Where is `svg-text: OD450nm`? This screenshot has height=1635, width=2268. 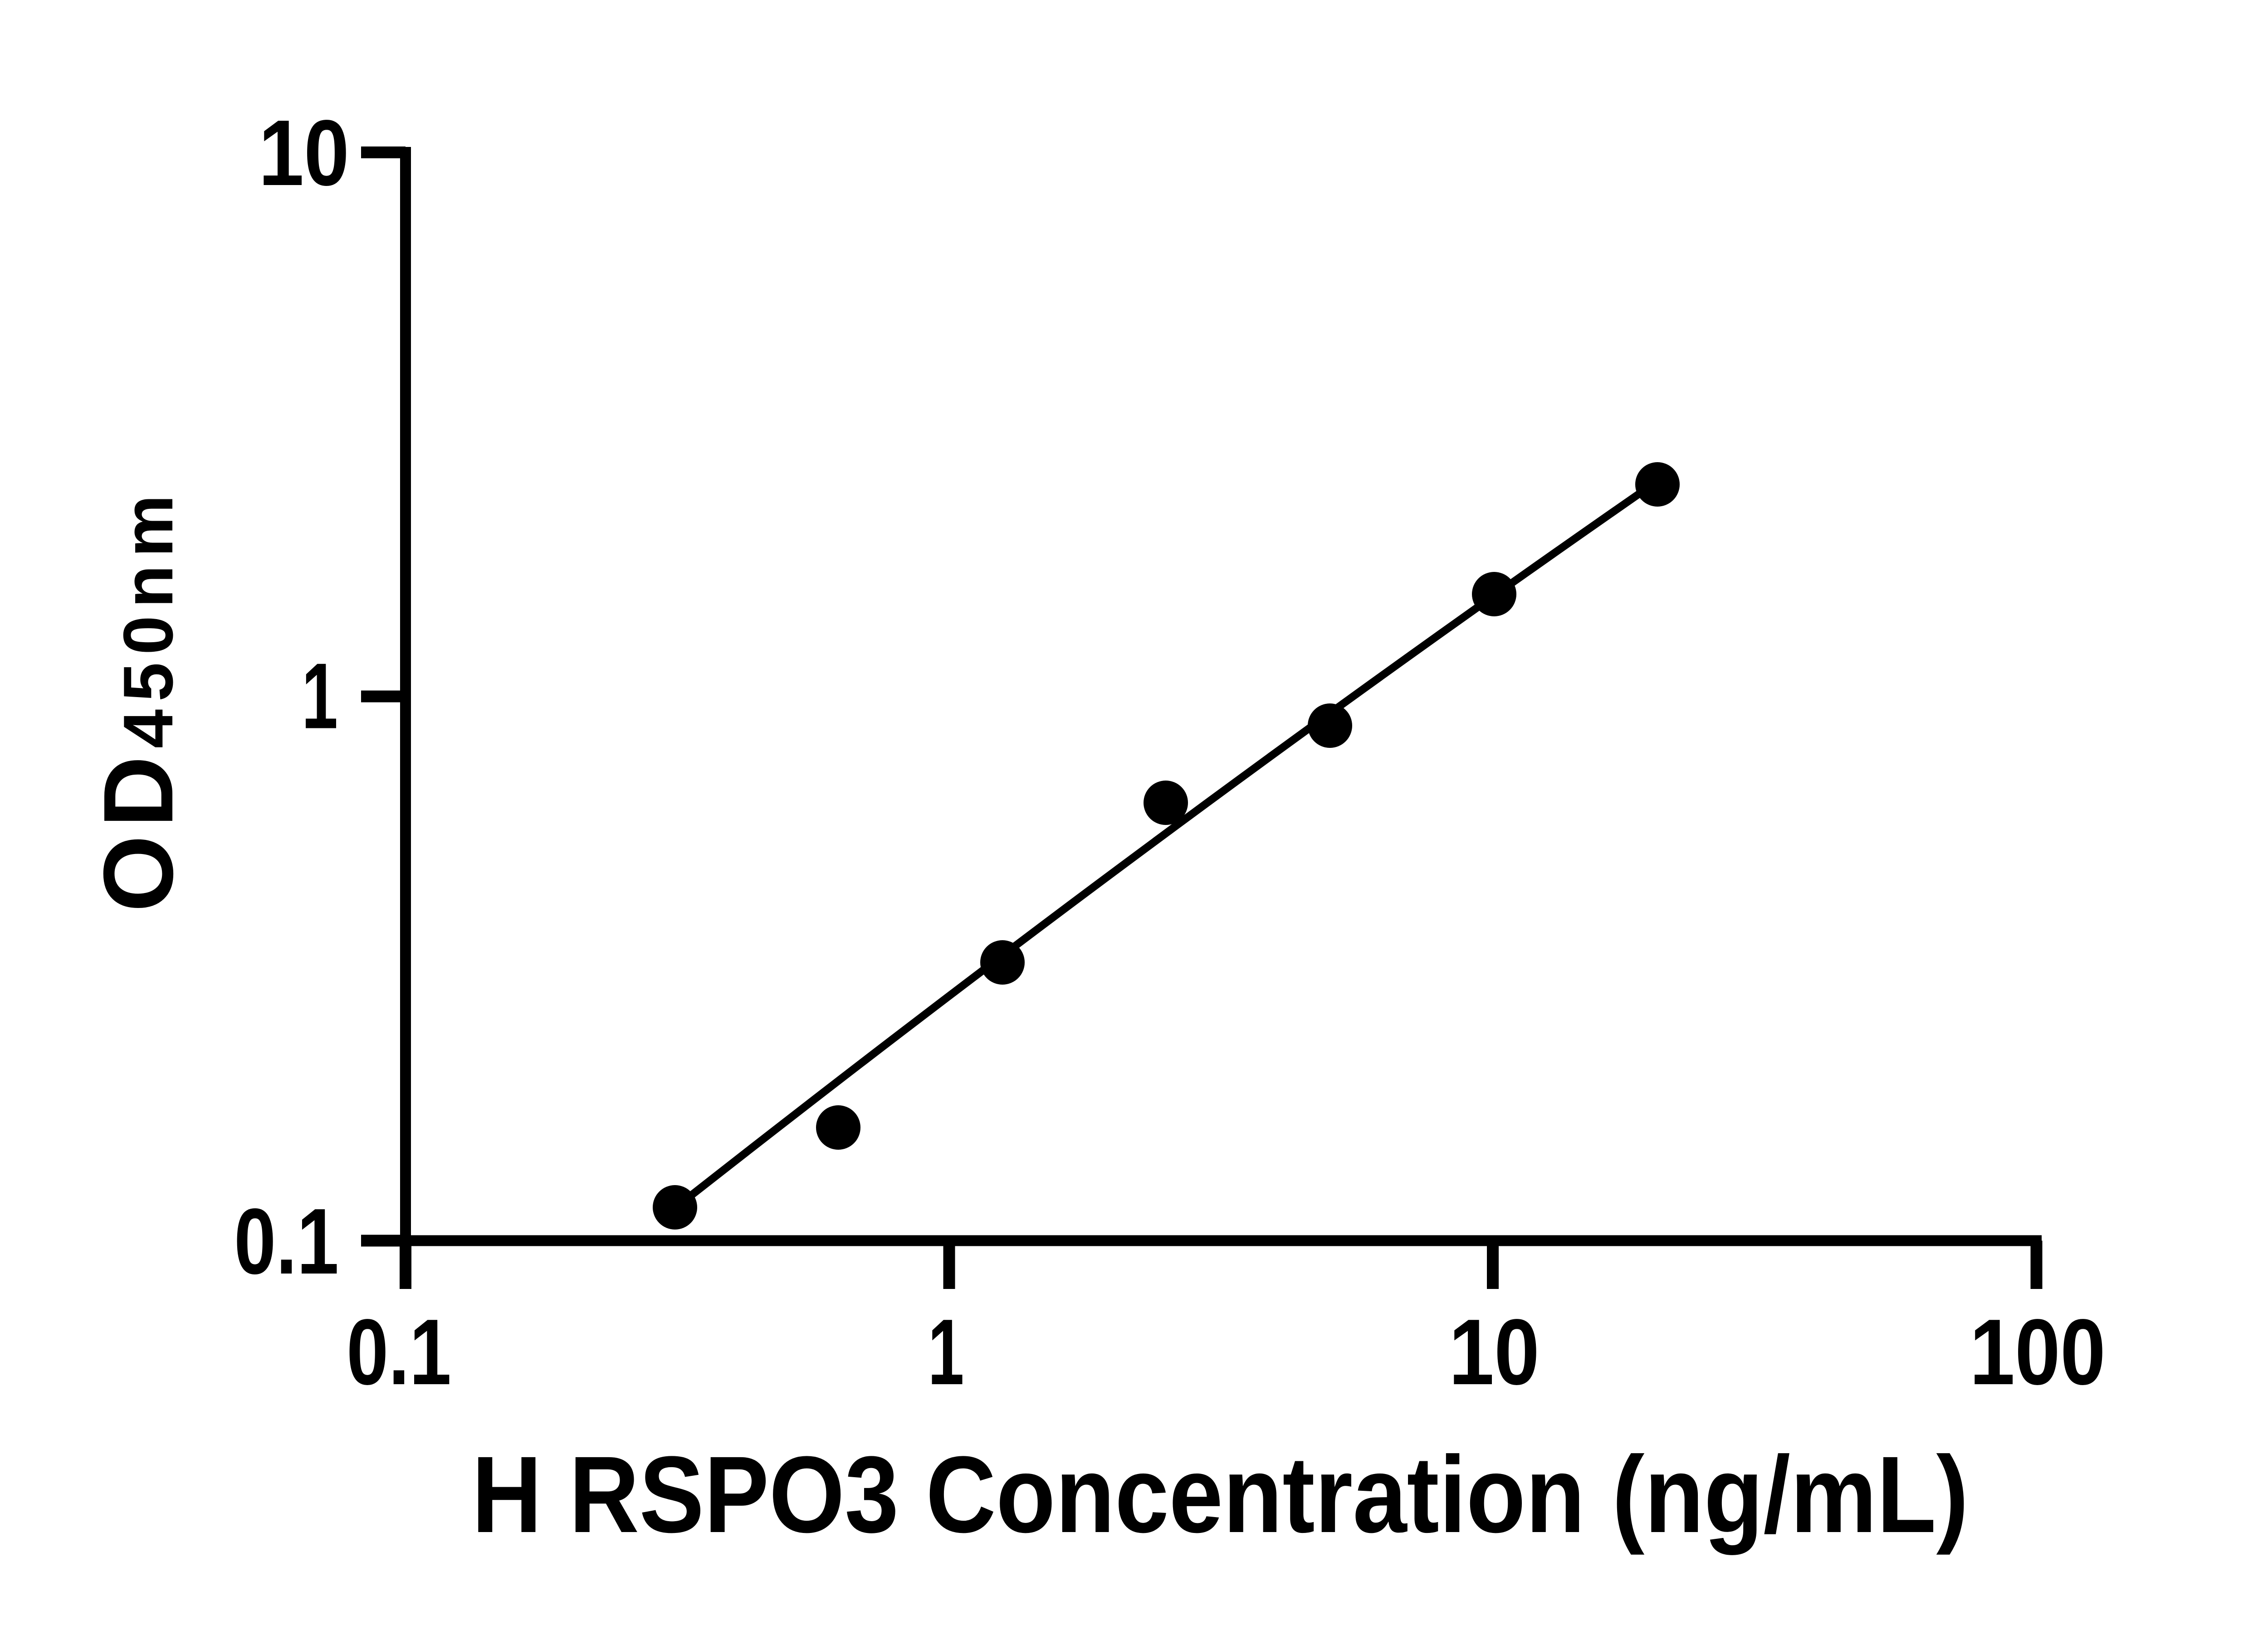 svg-text: OD450nm is located at coordinates (139, 700).